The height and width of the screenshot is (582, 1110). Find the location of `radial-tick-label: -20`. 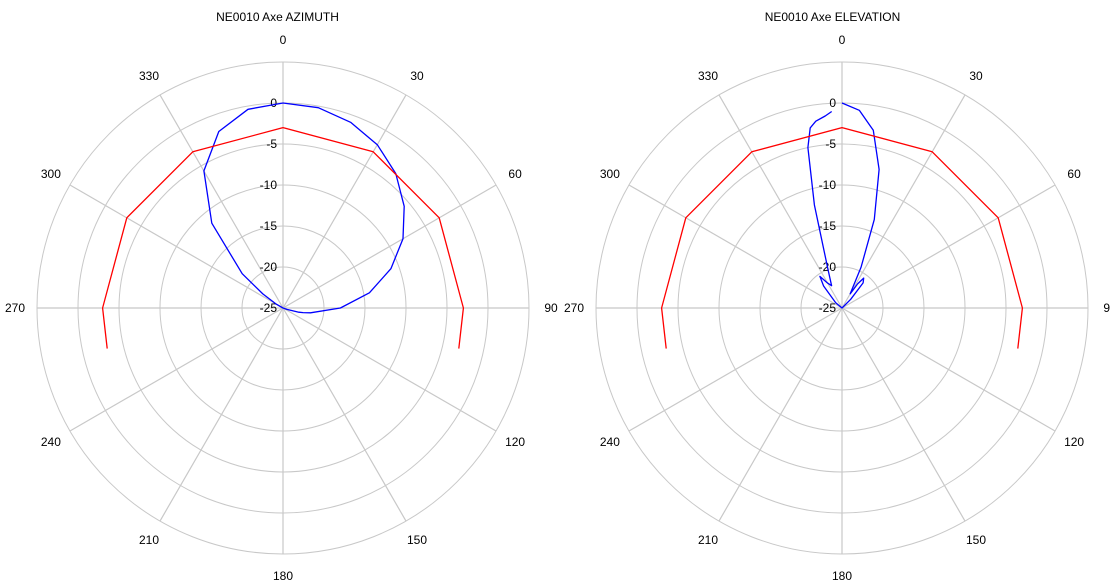

radial-tick-label: -20 is located at coordinates (269, 267).